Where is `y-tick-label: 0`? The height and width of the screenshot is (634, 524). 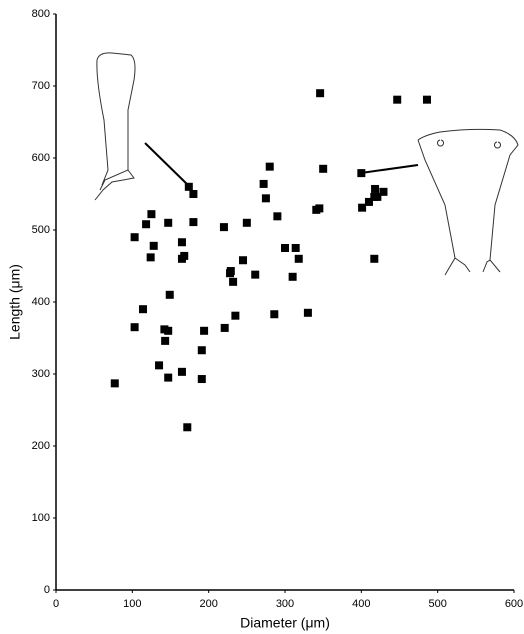 y-tick-label: 0 is located at coordinates (47, 590).